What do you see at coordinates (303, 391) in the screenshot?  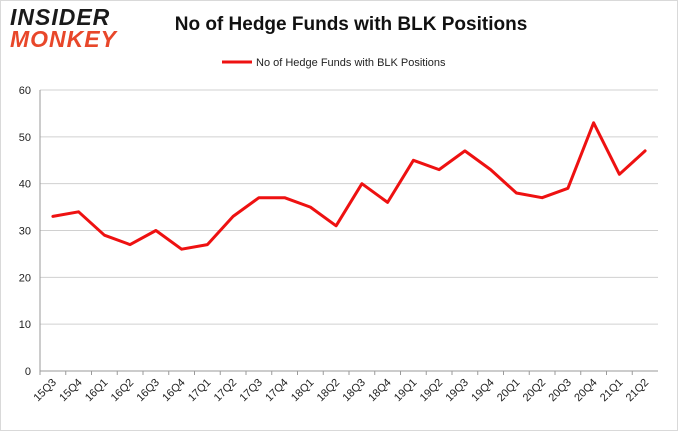 I see `x-tick-label: 18Q1` at bounding box center [303, 391].